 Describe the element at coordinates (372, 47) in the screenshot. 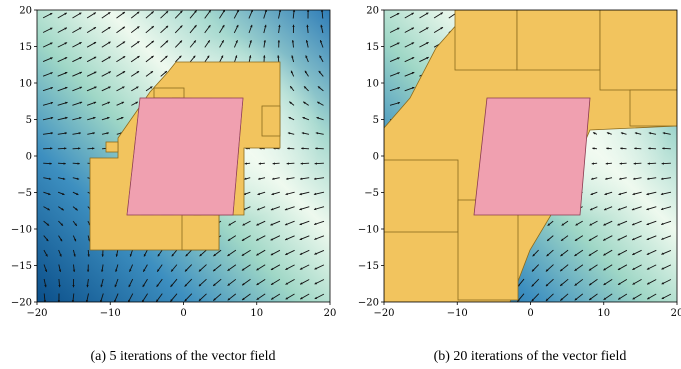

I see `y-tick-label: 15` at that location.